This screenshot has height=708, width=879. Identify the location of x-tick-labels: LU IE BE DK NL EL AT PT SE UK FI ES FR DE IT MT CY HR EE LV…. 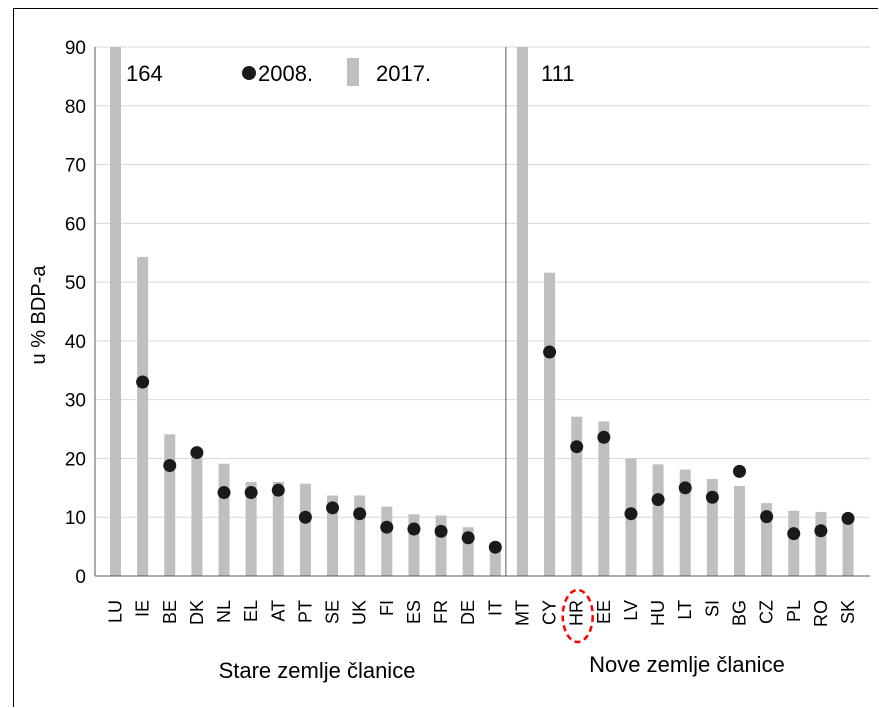
(482, 613).